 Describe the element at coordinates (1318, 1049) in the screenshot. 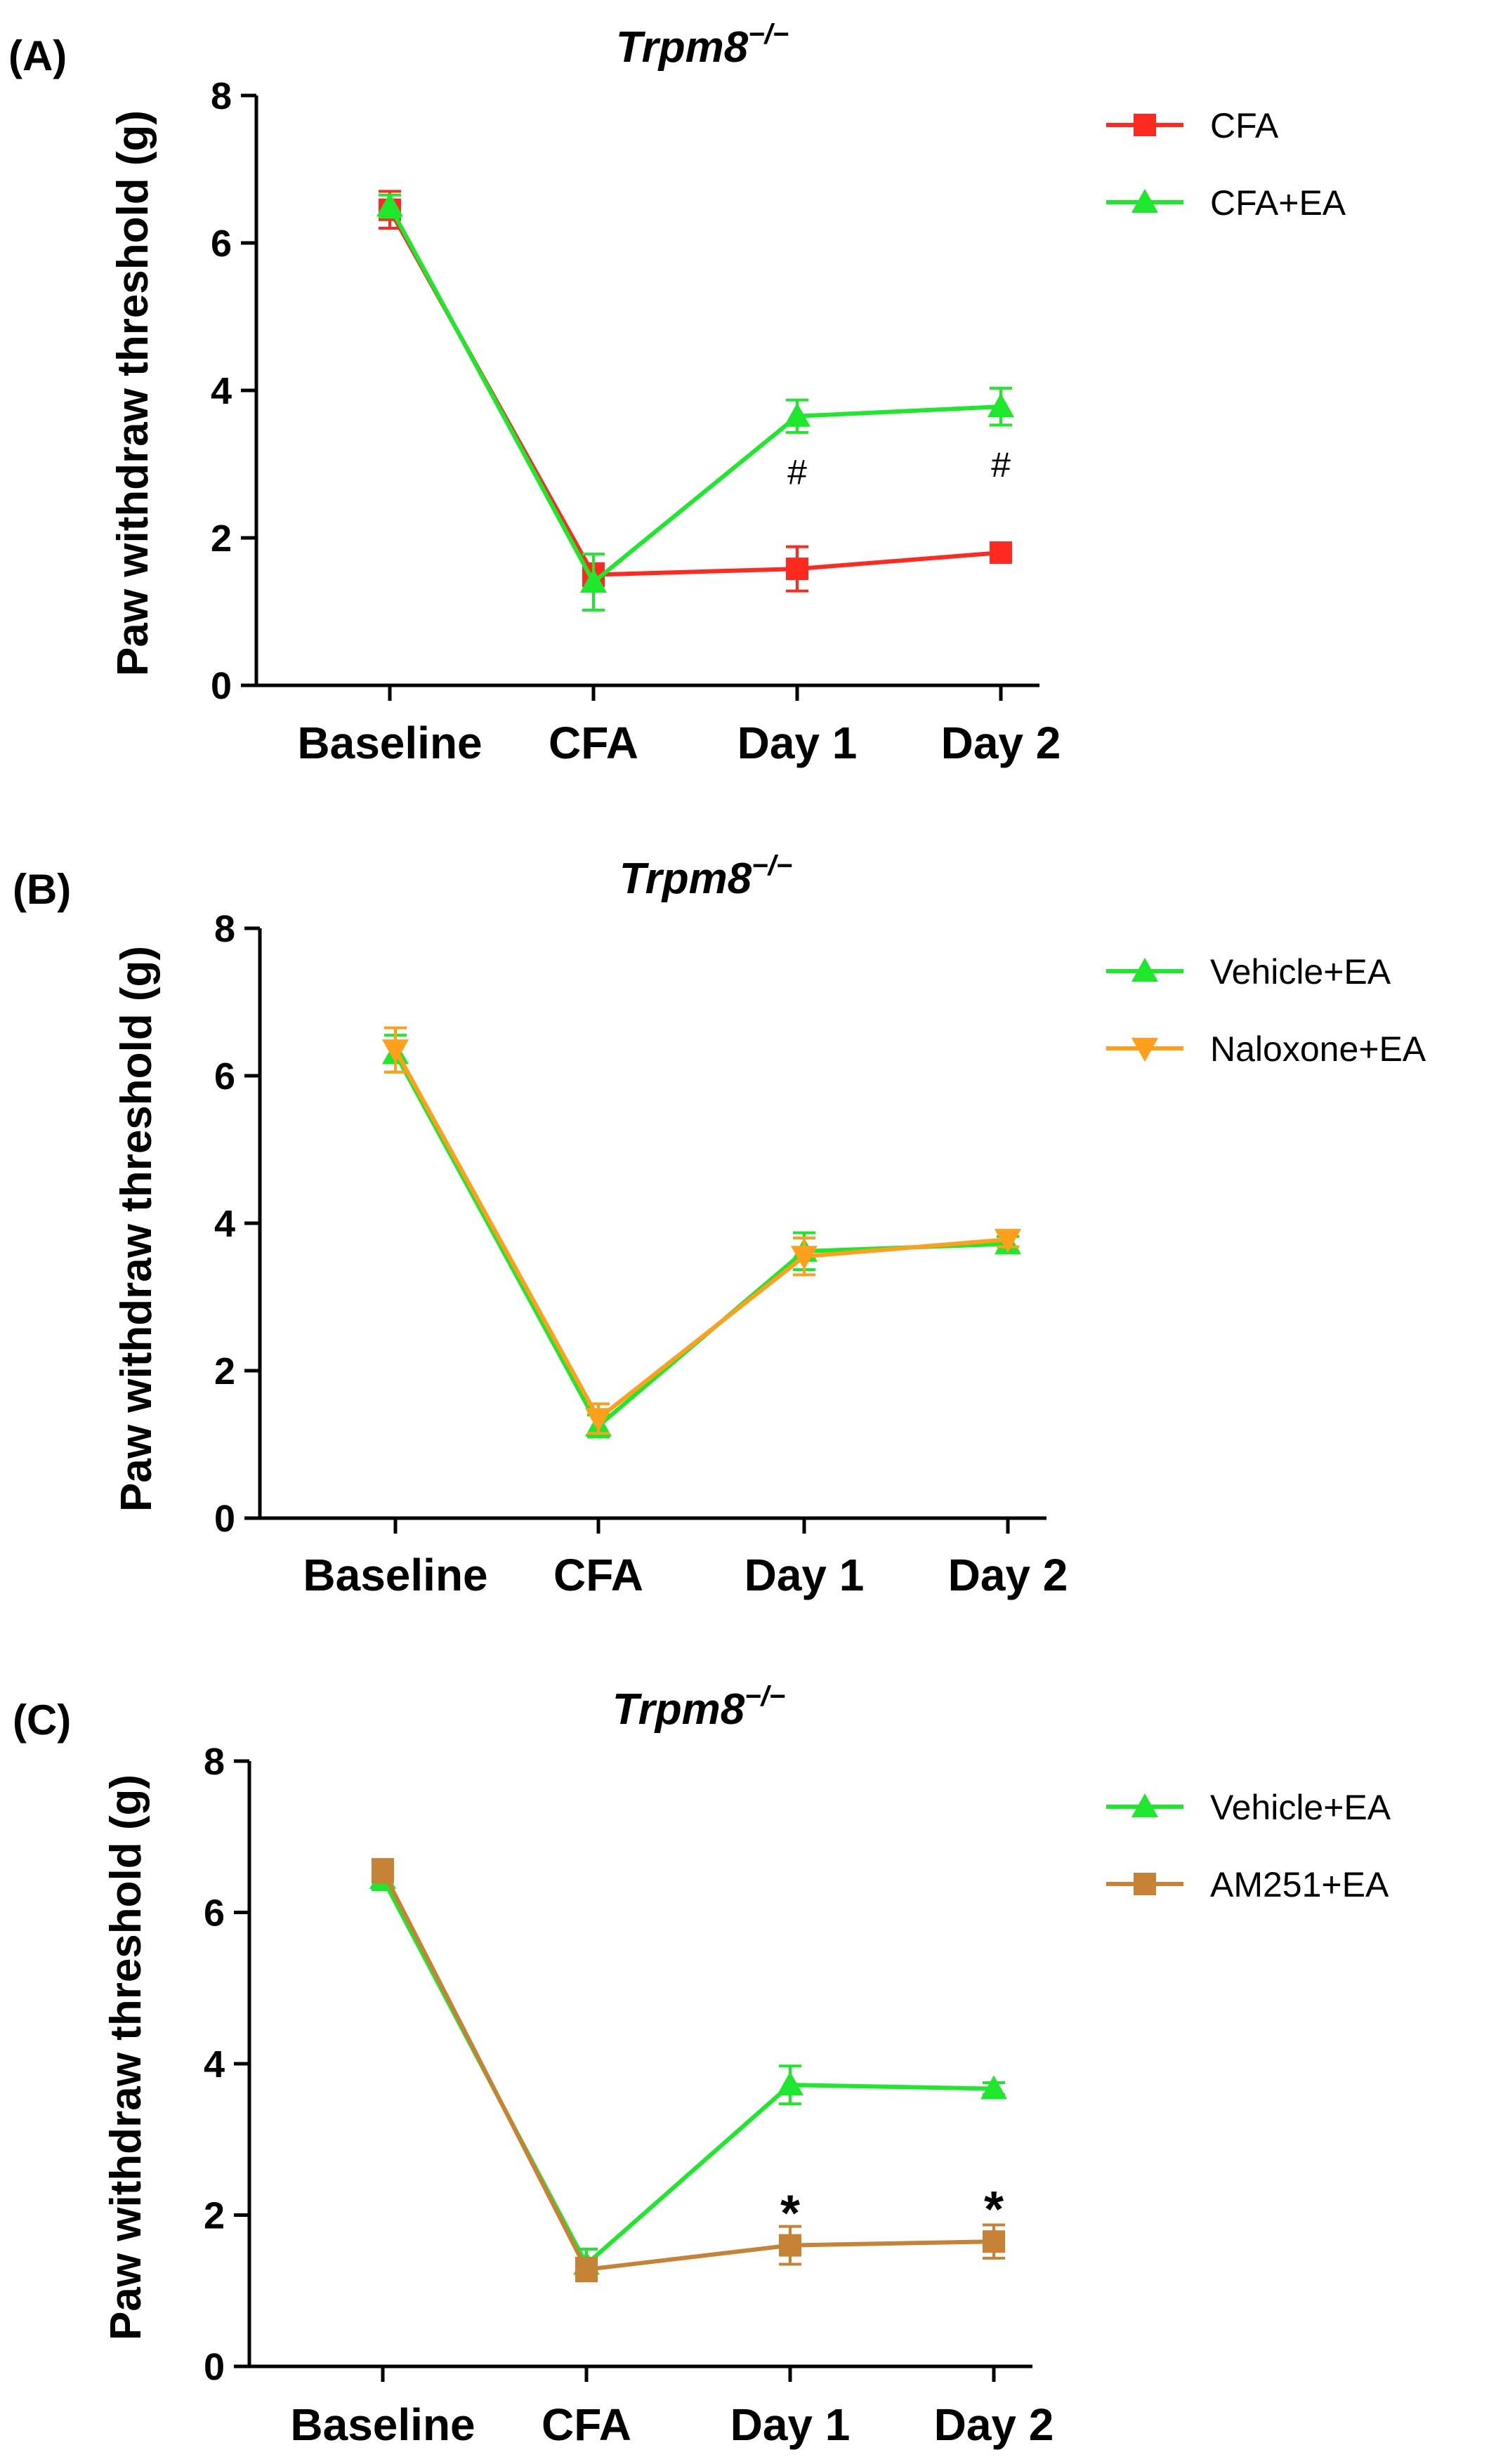

I see `legend-label: Naloxone+EA` at that location.